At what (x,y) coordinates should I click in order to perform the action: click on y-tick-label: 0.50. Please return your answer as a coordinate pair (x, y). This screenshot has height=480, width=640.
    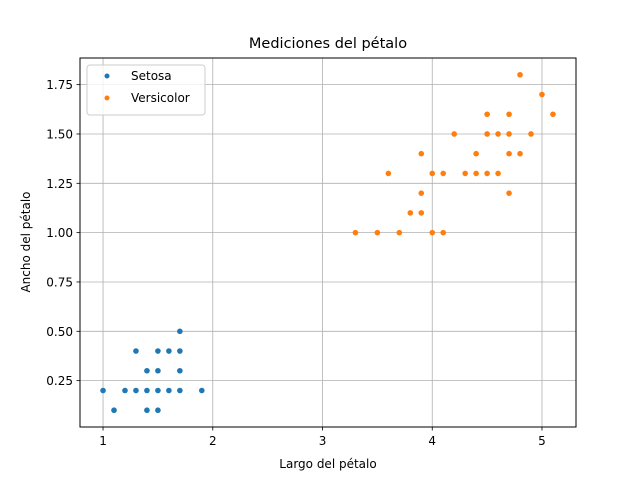
    Looking at the image, I should click on (59, 332).